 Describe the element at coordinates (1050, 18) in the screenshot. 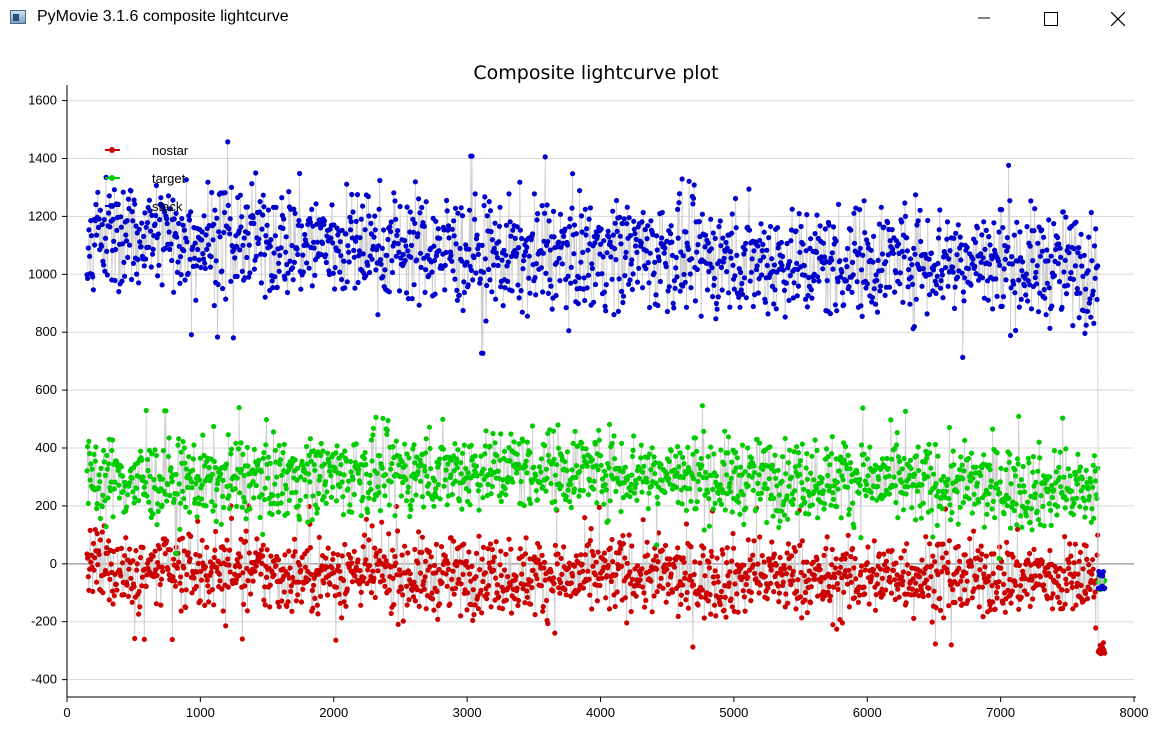

I see `maximize-button` at that location.